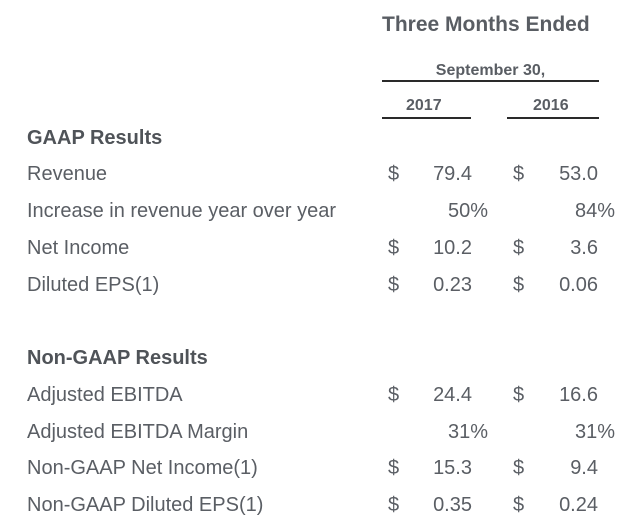 This screenshot has width=640, height=523. I want to click on row-label: Non-GAAP Net Income(1), so click(142, 468).